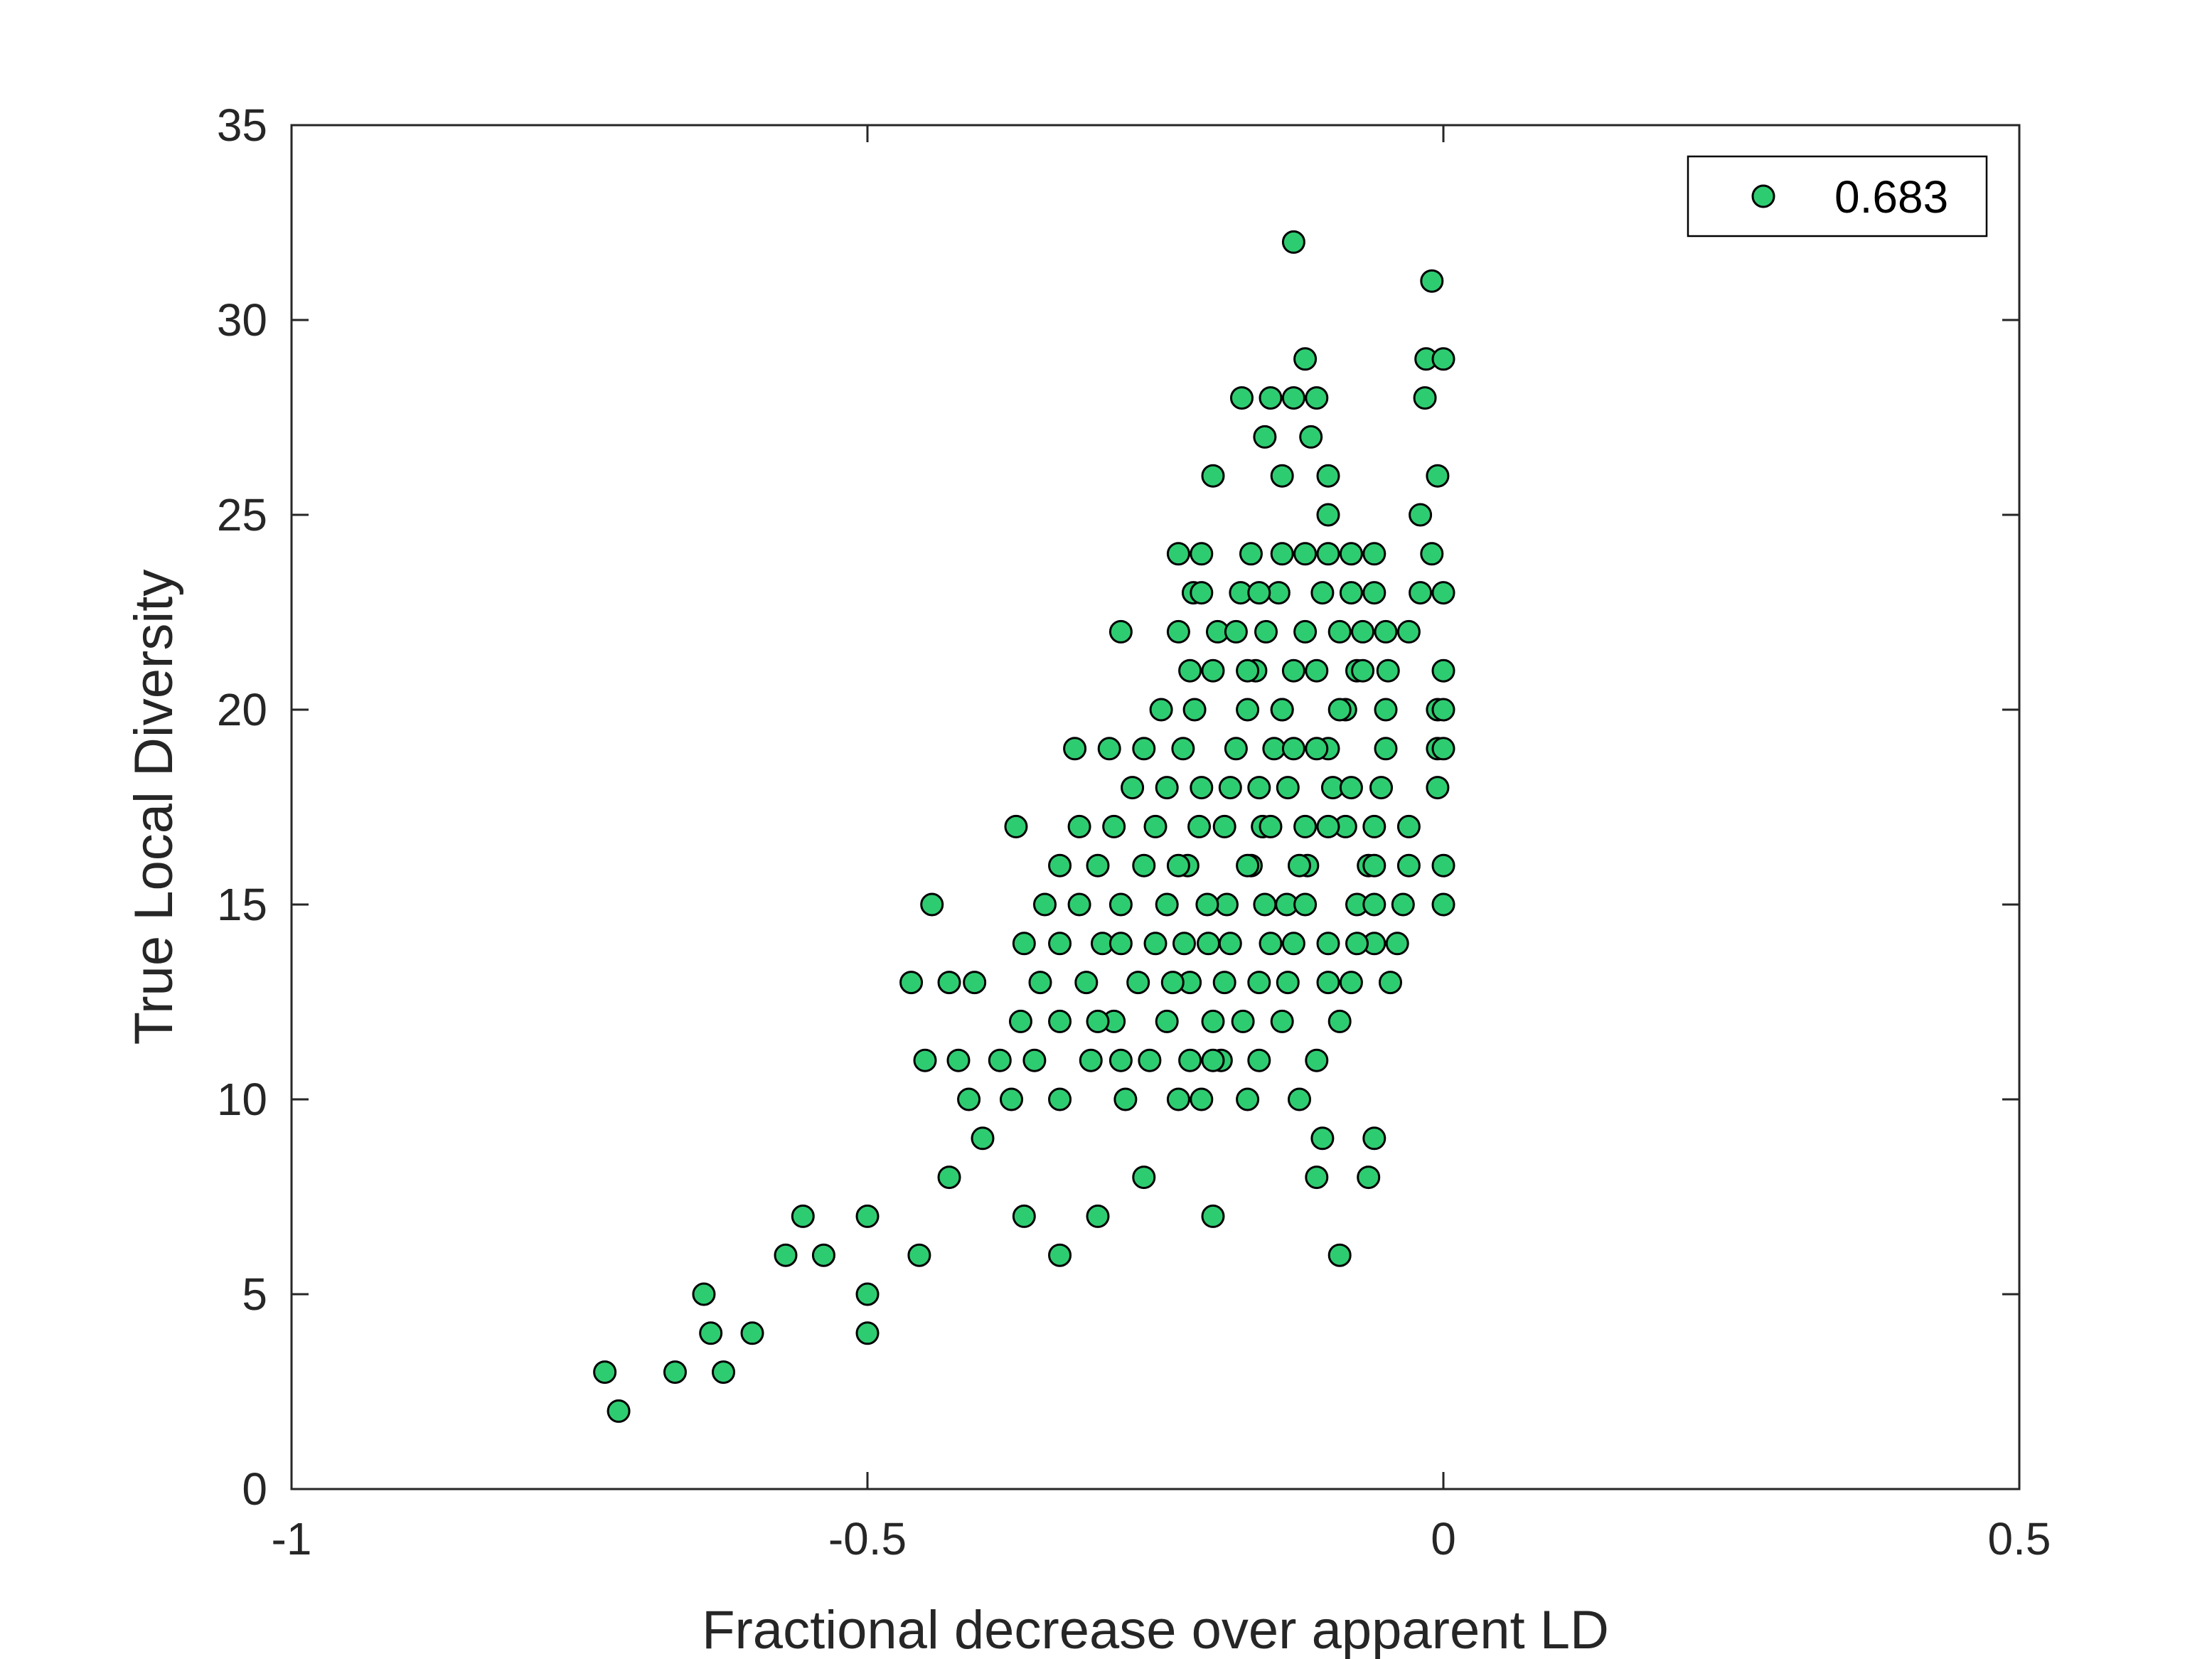 Image resolution: width=2212 pixels, height=1659 pixels. What do you see at coordinates (242, 904) in the screenshot?
I see `y-tick-label: 15` at bounding box center [242, 904].